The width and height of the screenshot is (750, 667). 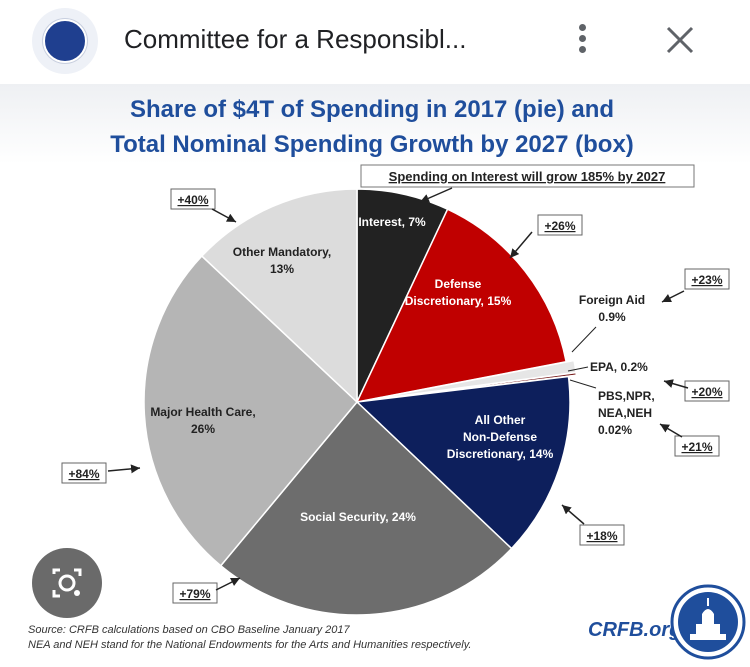 I want to click on growth-arrow-foreign-aid, so click(x=673, y=296).